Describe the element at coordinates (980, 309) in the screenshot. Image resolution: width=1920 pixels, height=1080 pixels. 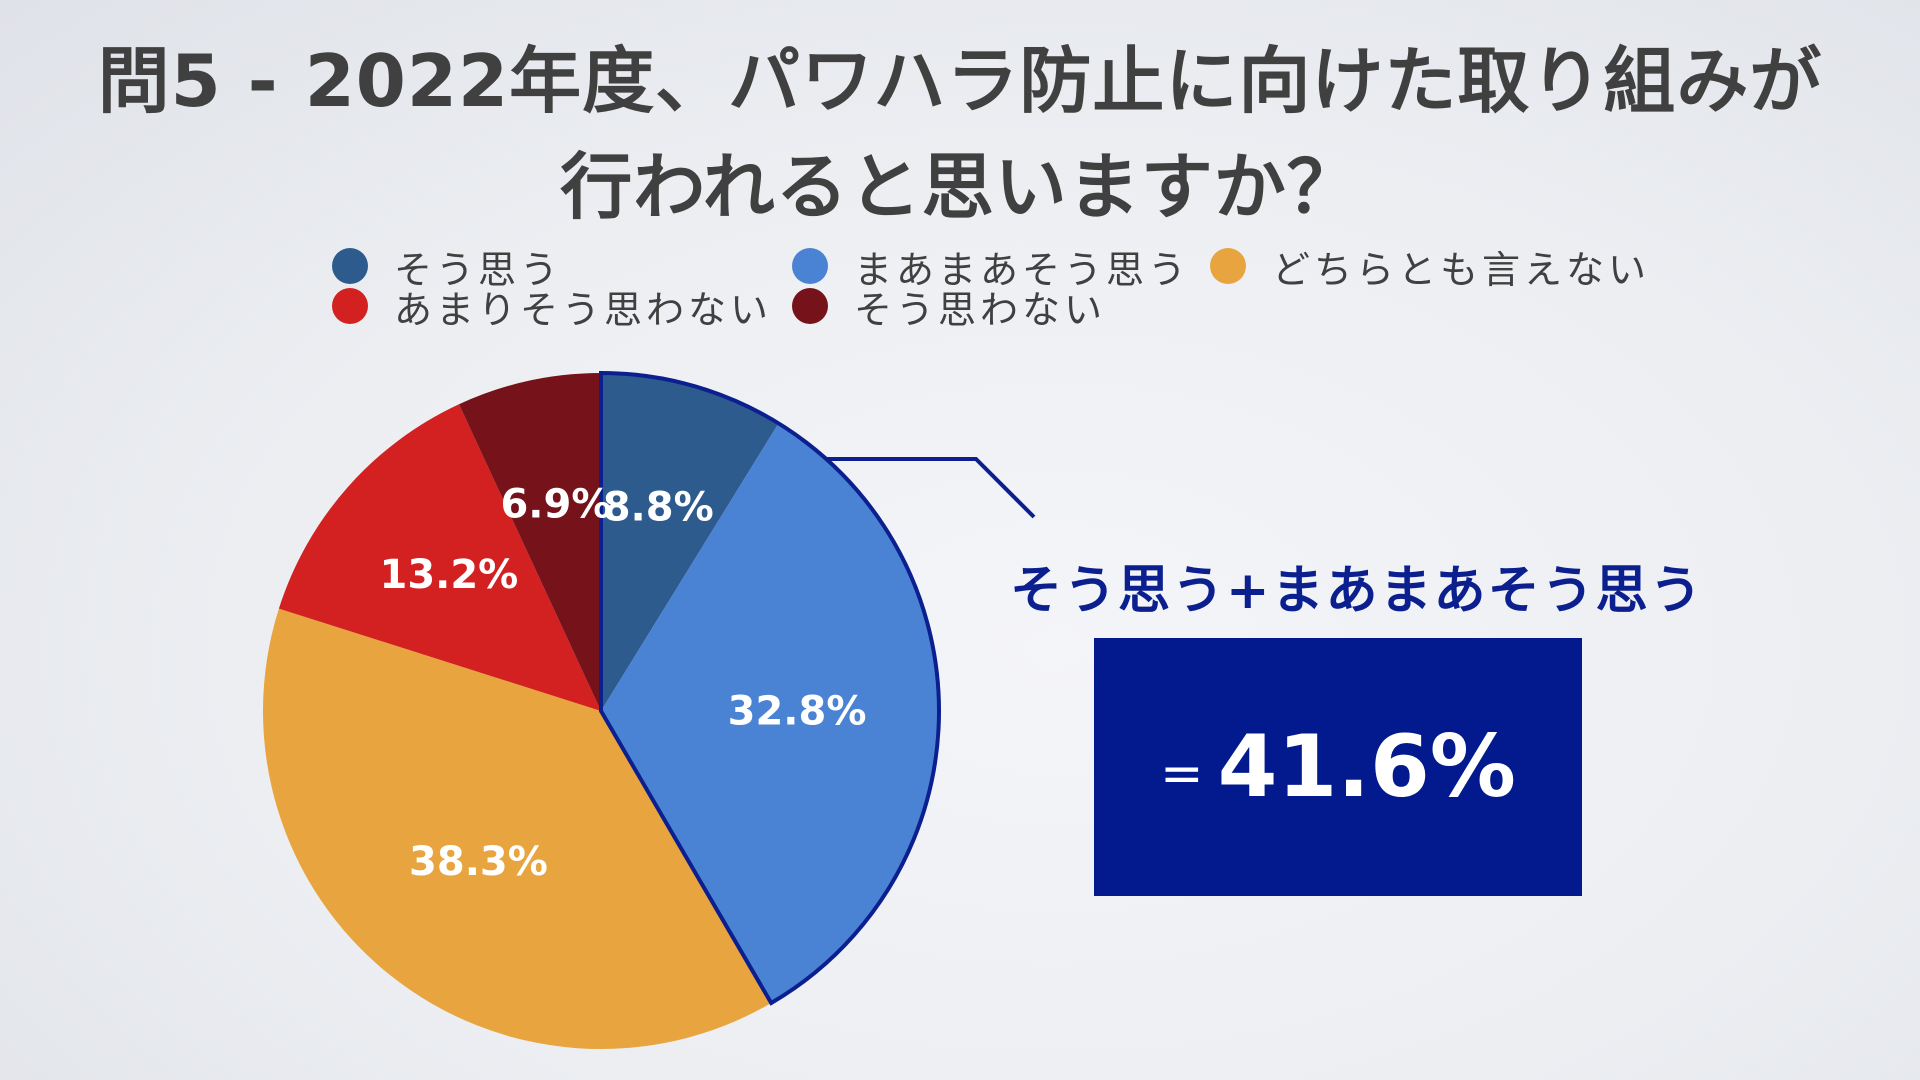
I see `legend-label: そう思わない` at that location.